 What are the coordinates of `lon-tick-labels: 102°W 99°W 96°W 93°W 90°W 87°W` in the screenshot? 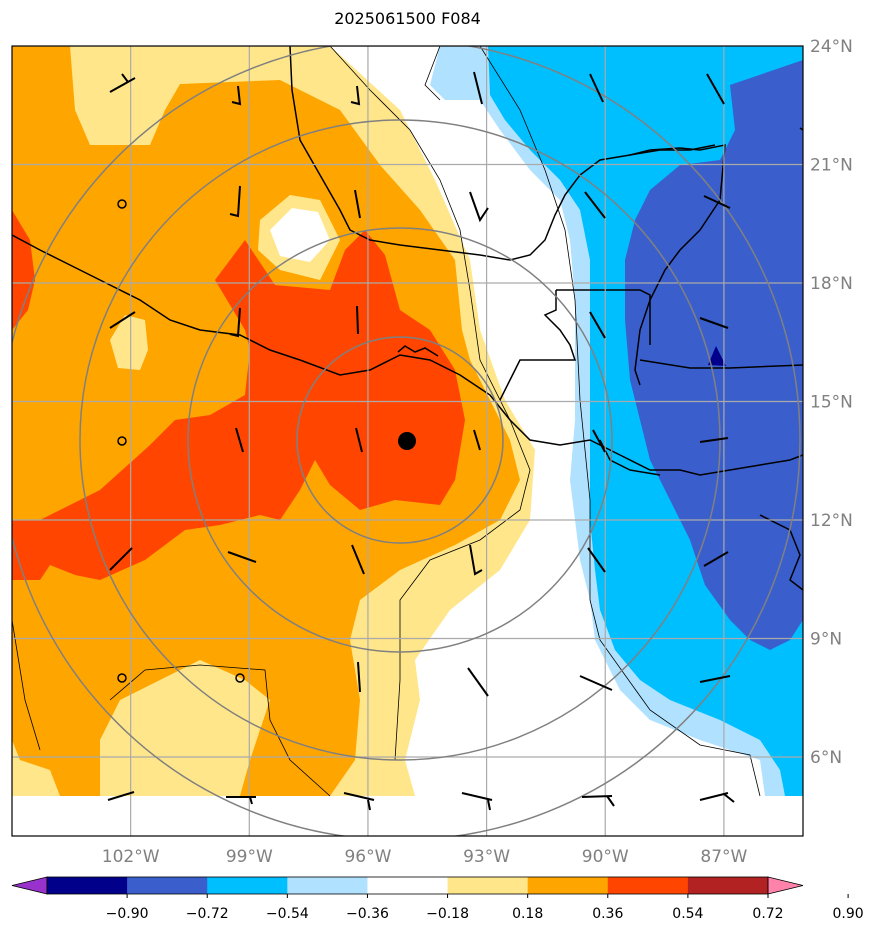 It's located at (425, 857).